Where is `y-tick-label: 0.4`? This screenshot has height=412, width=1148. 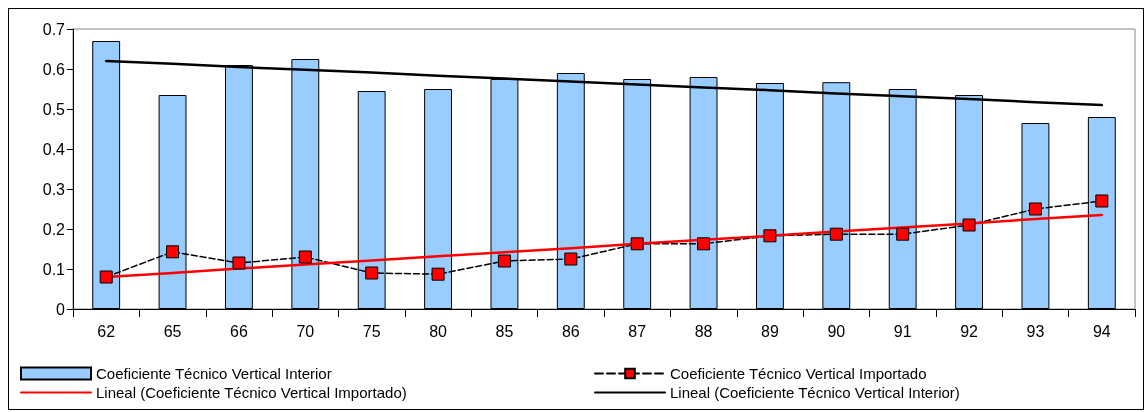 y-tick-label: 0.4 is located at coordinates (54, 149).